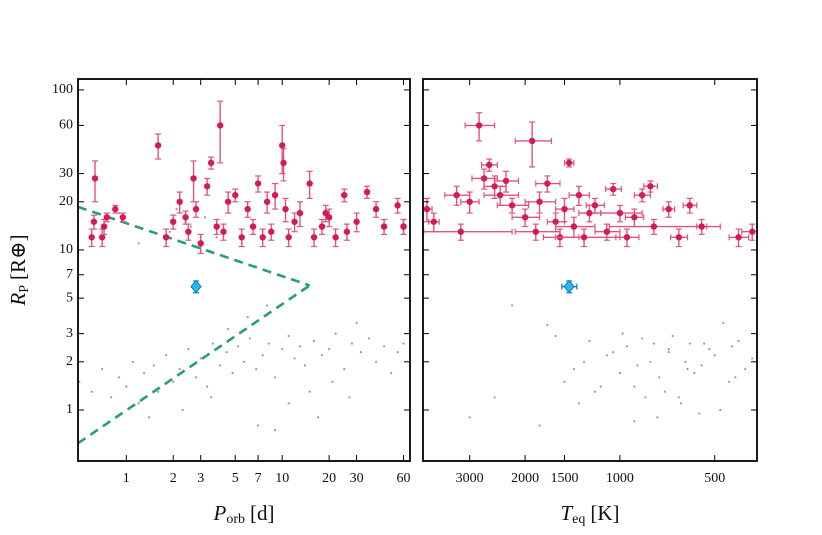 The height and width of the screenshot is (535, 822). Describe the element at coordinates (235, 519) in the screenshot. I see `axis-label-sub: orb` at that location.